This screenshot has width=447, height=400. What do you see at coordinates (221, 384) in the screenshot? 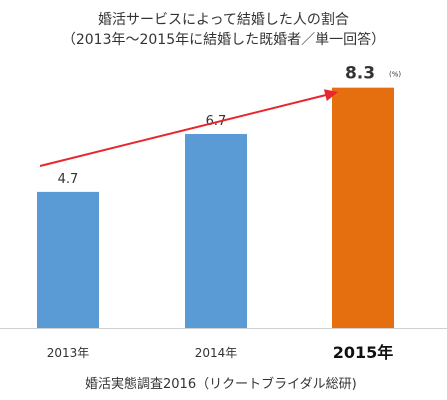
I see `source-note: 婚活実態調査2016（リクートブライダル総研)` at bounding box center [221, 384].